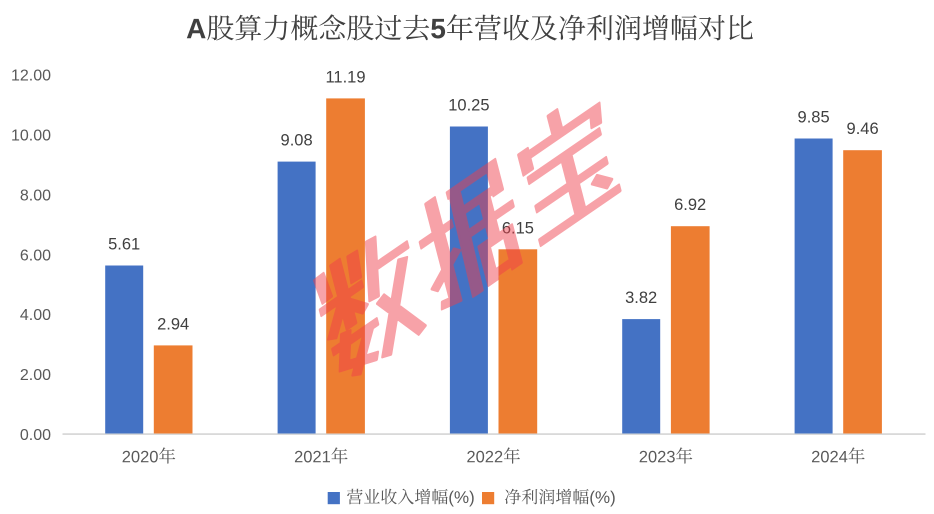 The width and height of the screenshot is (934, 514). What do you see at coordinates (35, 195) in the screenshot?
I see `svg-text: 8.00` at bounding box center [35, 195].